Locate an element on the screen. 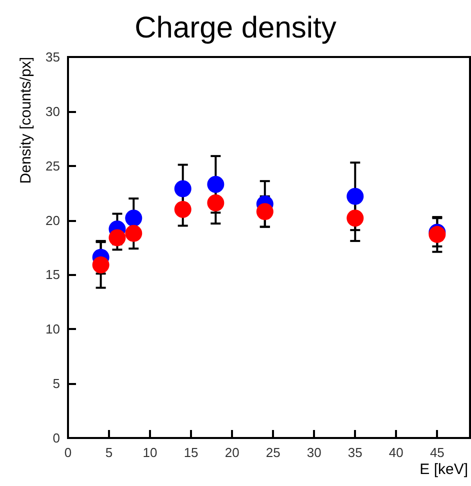  x-tick-label: 40 is located at coordinates (396, 452).